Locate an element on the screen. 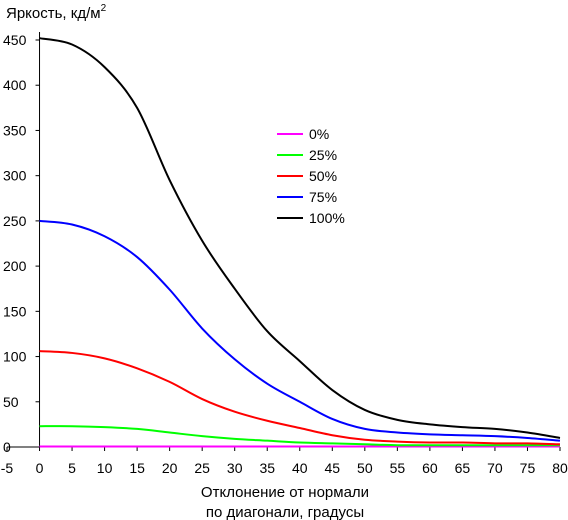  y-tick-label: 350 is located at coordinates (15, 130).